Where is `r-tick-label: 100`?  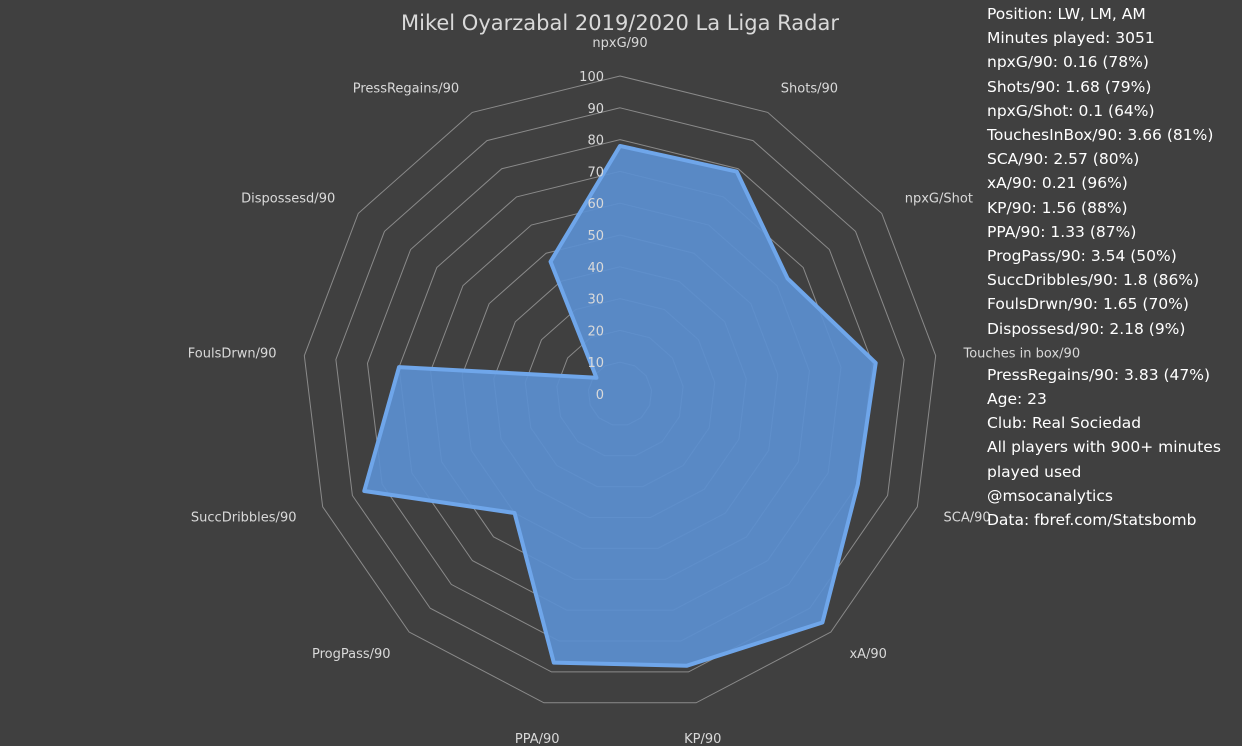 r-tick-label: 100 is located at coordinates (591, 77).